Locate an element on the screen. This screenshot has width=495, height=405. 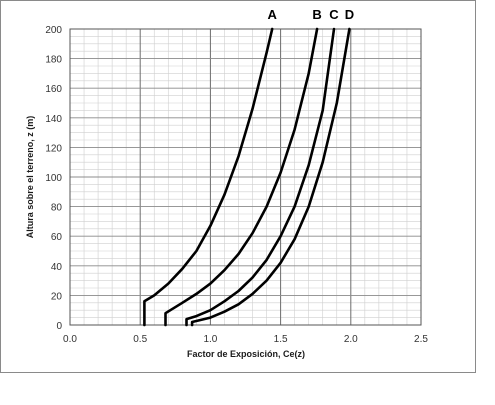
y-tick-label: 0 is located at coordinates (59, 326).